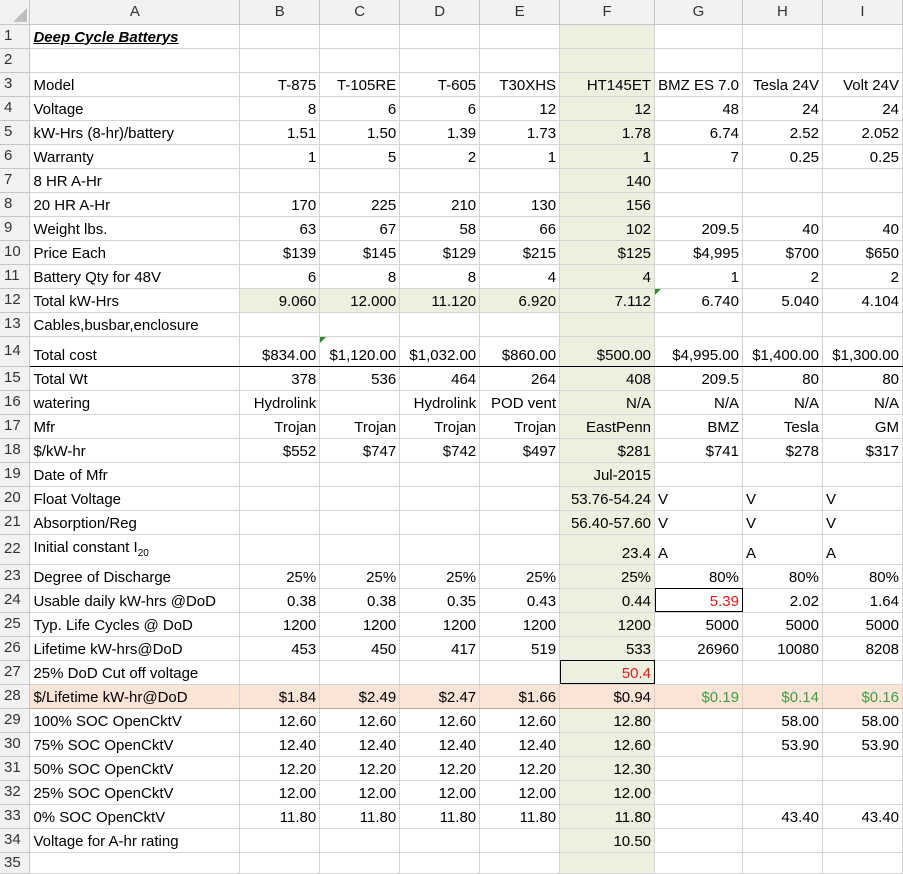 The image size is (903, 874). I want to click on cell: 12.40, so click(520, 744).